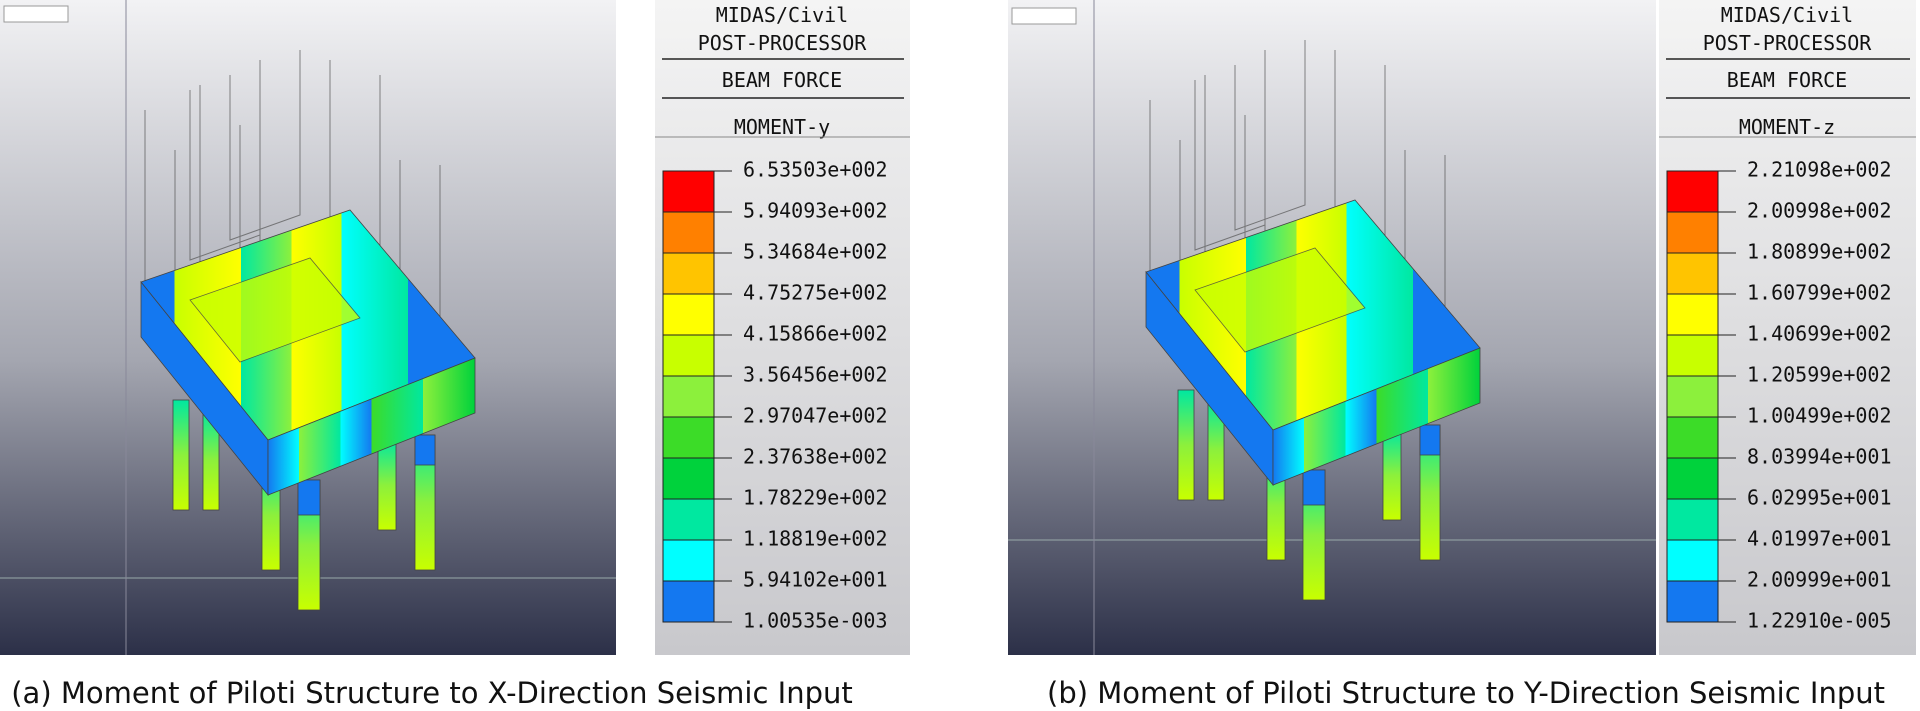  What do you see at coordinates (782, 127) in the screenshot?
I see `component: MOMENT-y` at bounding box center [782, 127].